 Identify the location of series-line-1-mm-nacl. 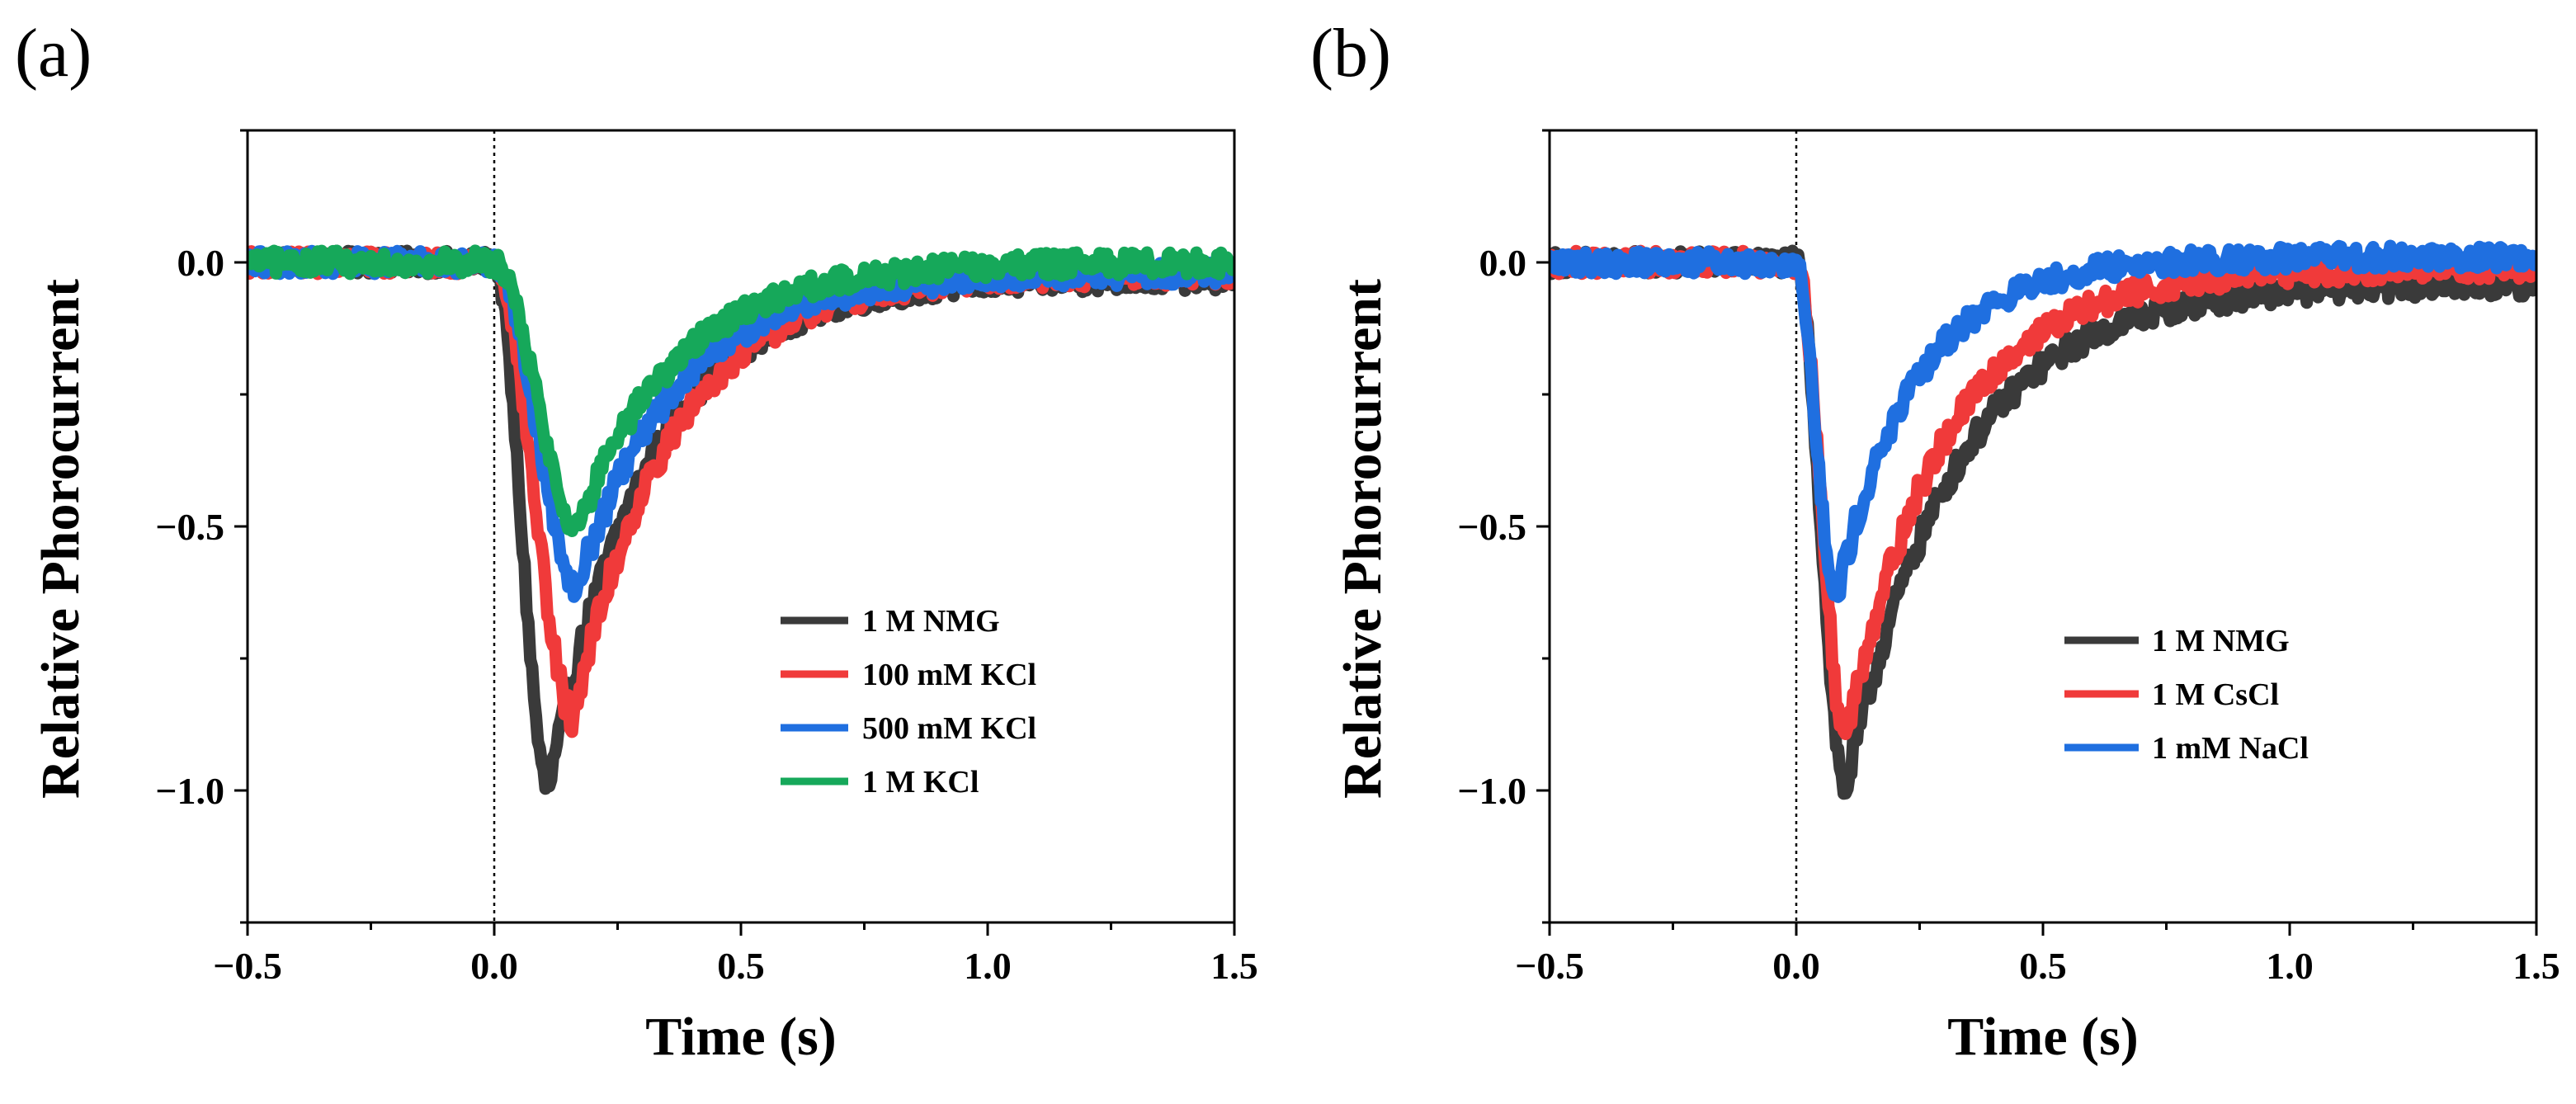
(2043, 421).